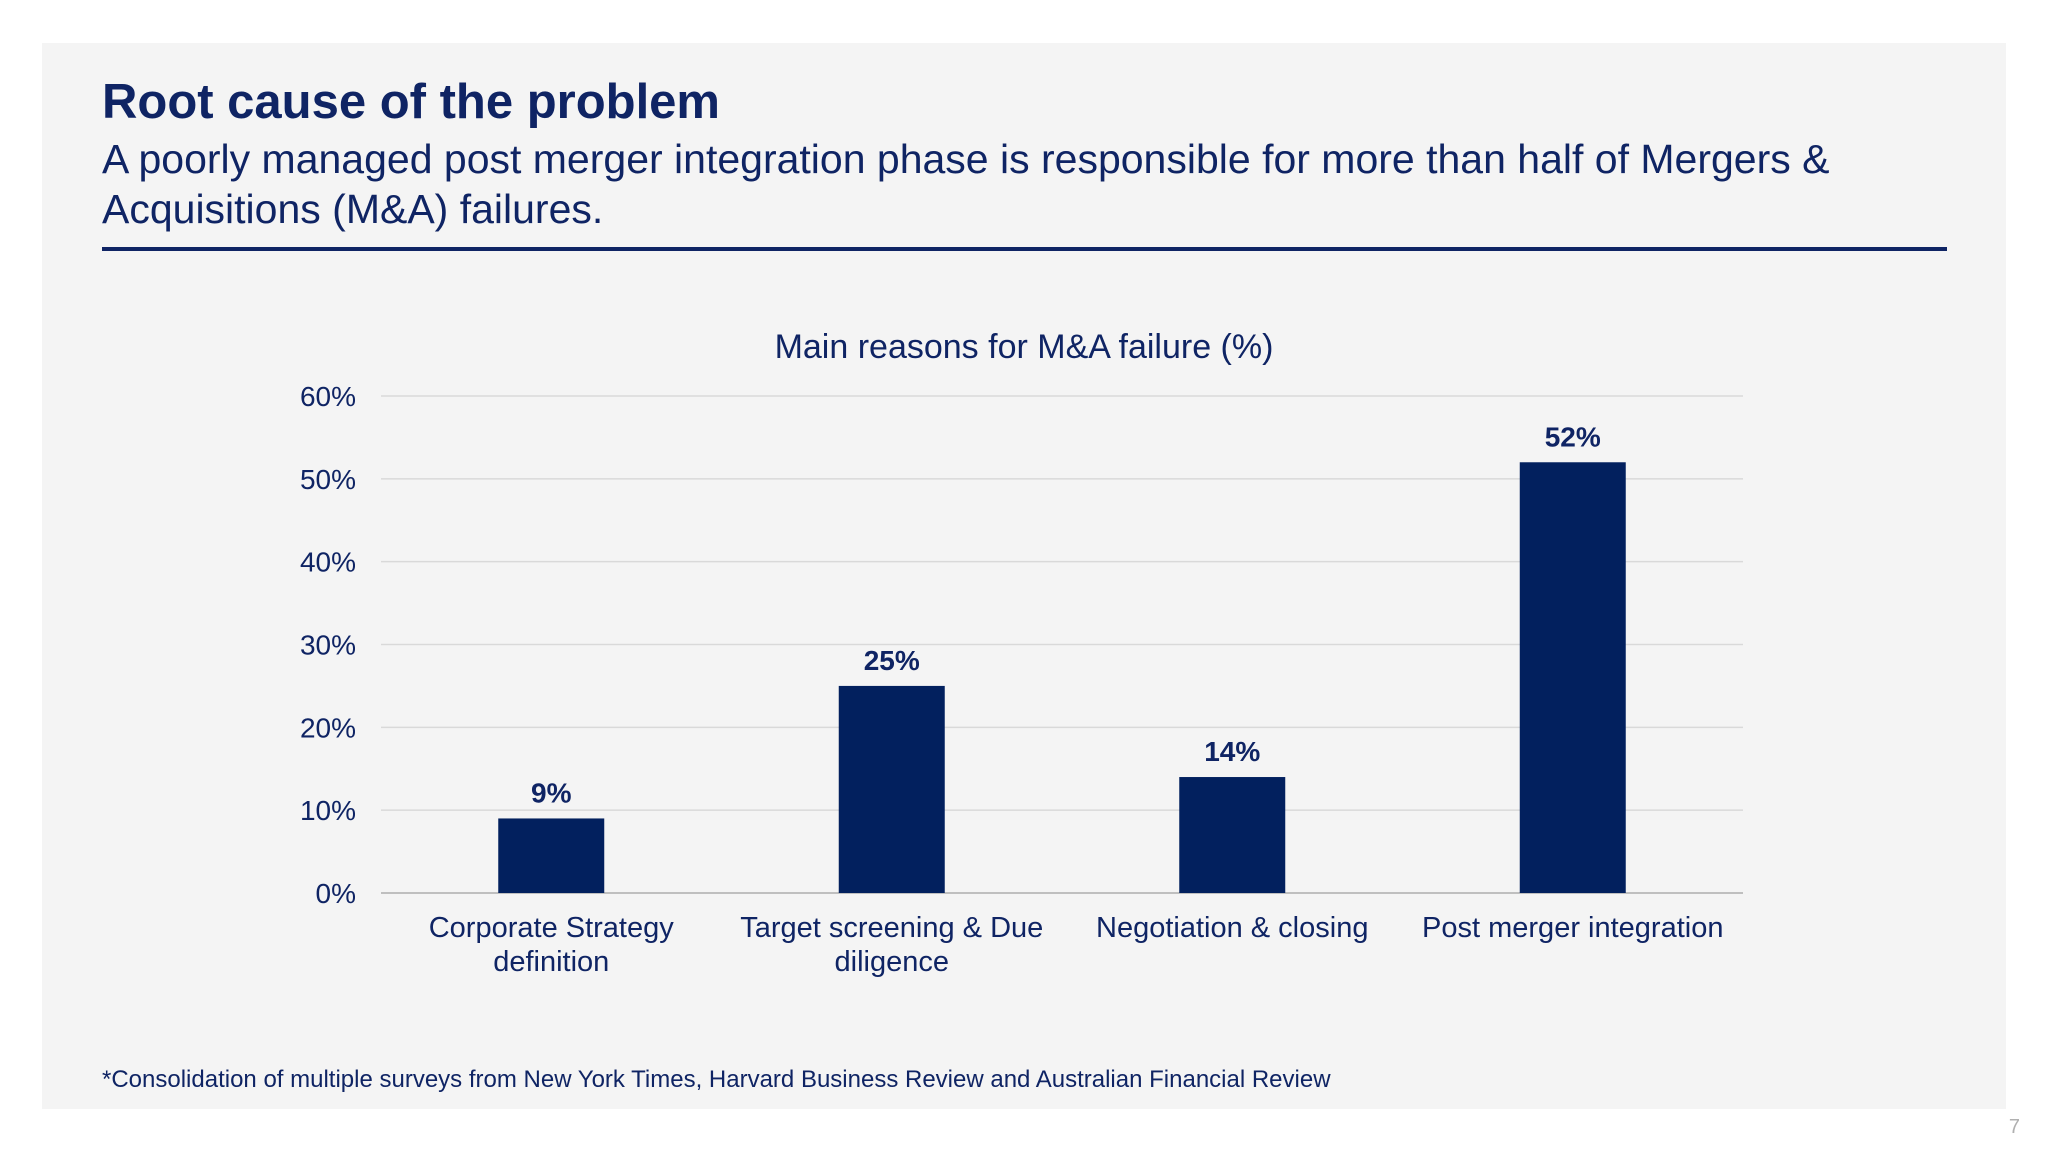  I want to click on x-tick-label: Negotiation & closing, so click(1232, 928).